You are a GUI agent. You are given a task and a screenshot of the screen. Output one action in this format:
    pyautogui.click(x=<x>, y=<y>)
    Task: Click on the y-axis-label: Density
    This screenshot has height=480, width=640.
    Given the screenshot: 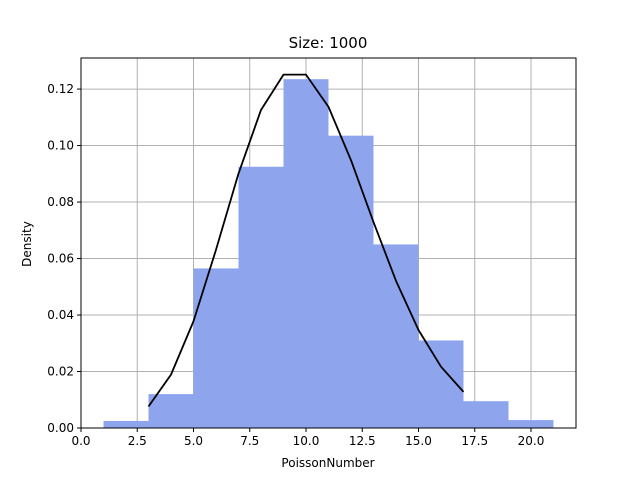 What is the action you would take?
    pyautogui.click(x=27, y=244)
    